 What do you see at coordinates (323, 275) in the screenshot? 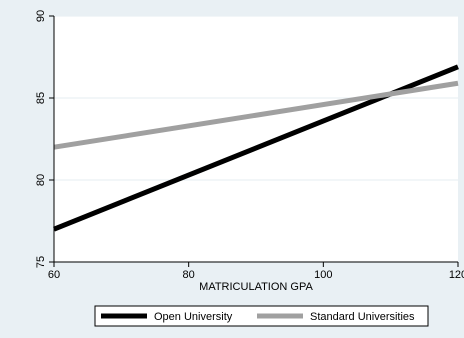
I see `x-tick-label-100: 100` at bounding box center [323, 275].